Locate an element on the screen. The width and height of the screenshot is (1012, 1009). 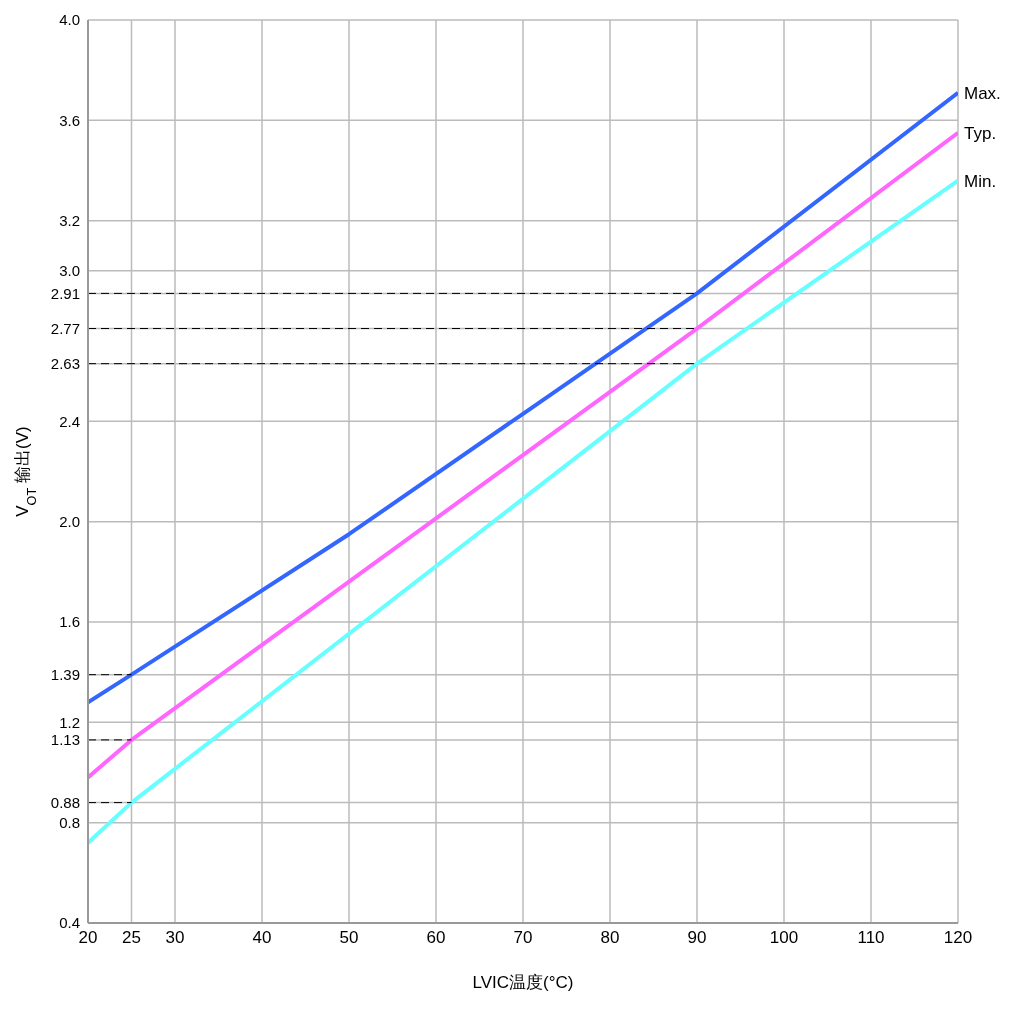
y-tick-label: 1.2 is located at coordinates (69, 722).